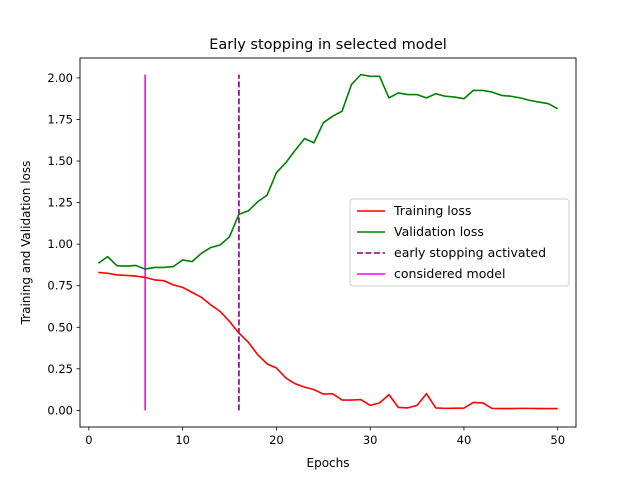 The height and width of the screenshot is (484, 640). What do you see at coordinates (325, 437) in the screenshot?
I see `x-axis: 0 10 20 30 40 50` at bounding box center [325, 437].